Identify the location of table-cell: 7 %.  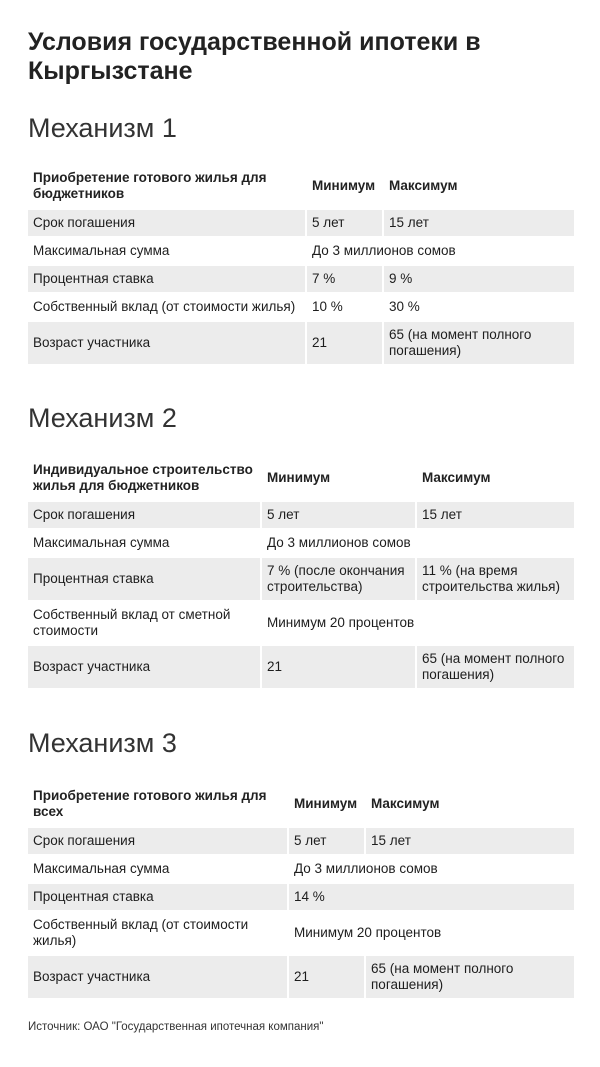
(344, 279).